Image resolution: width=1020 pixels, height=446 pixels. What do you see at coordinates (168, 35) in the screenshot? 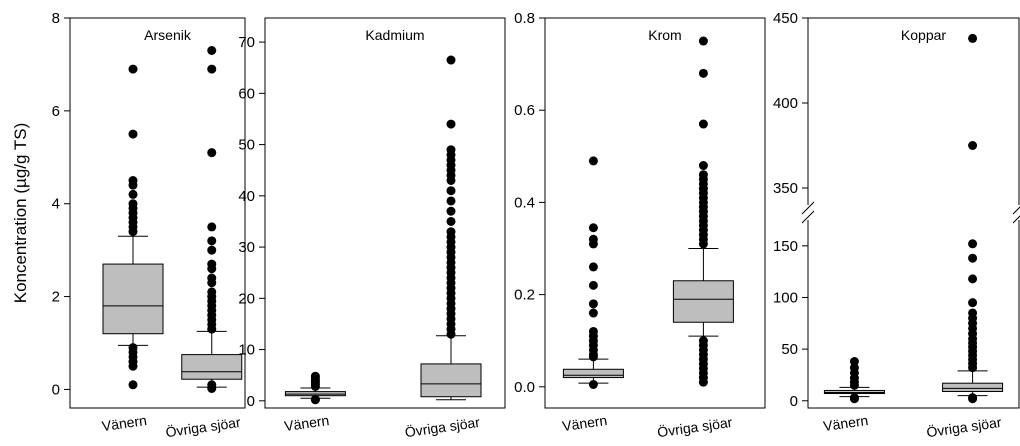
I see `panel-title: Arsenik` at bounding box center [168, 35].